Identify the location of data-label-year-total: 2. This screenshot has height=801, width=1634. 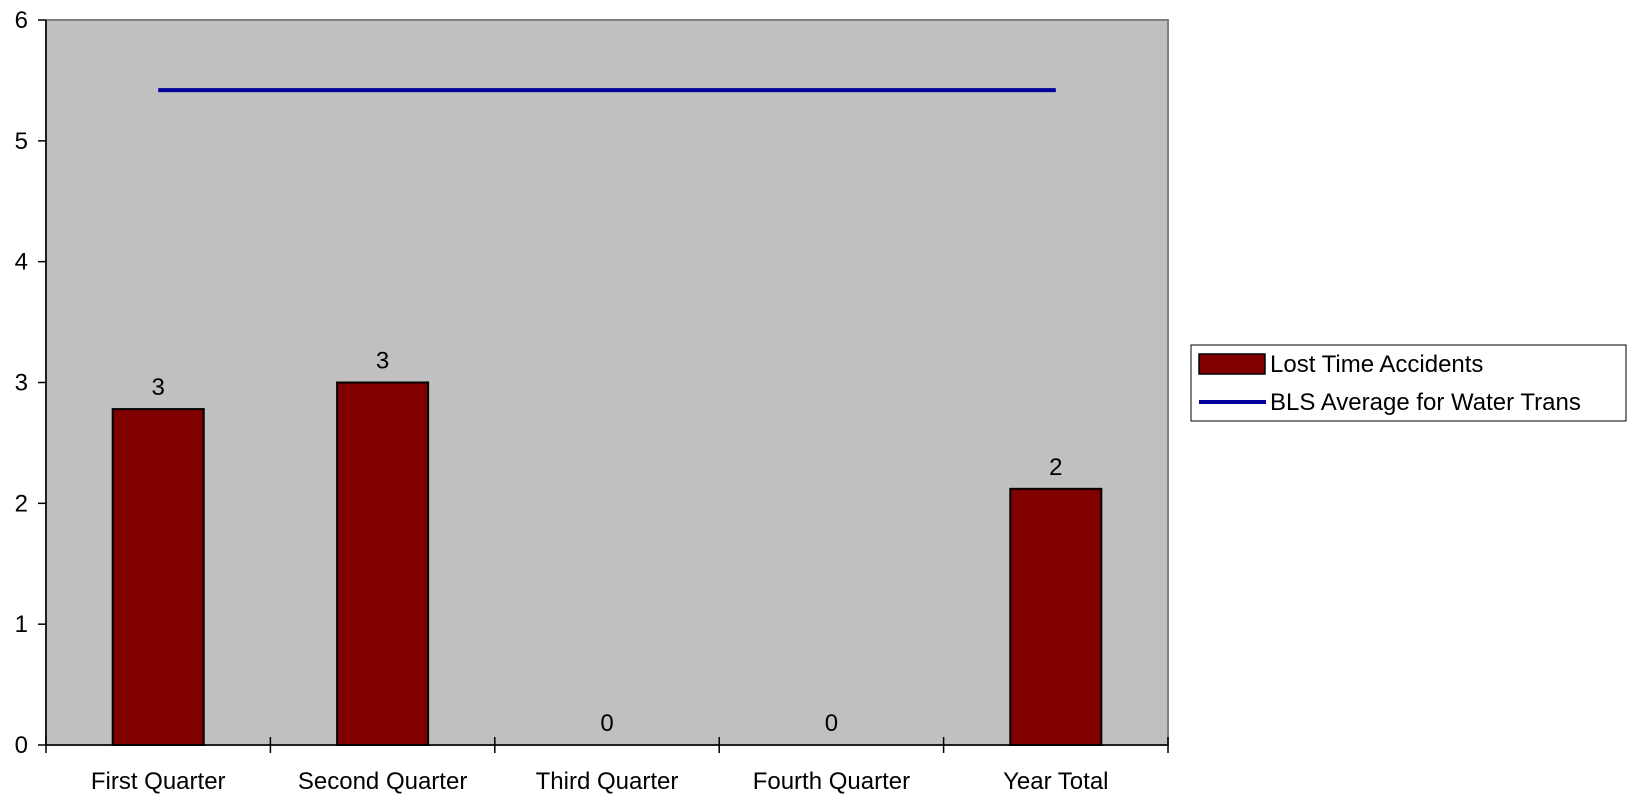
(1055, 467).